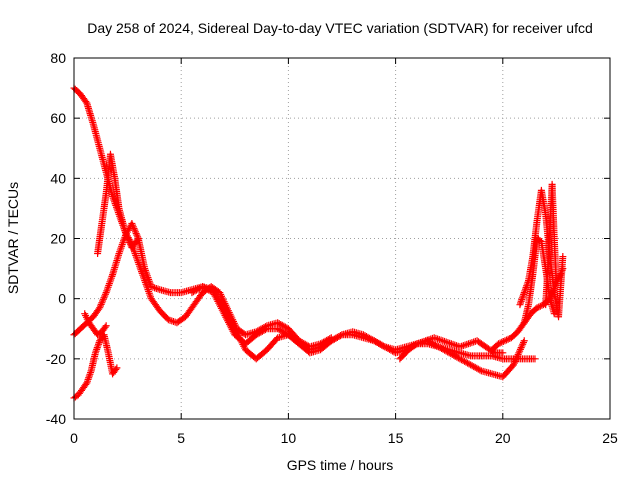  Describe the element at coordinates (58, 239) in the screenshot. I see `y-tick-label: 20` at that location.